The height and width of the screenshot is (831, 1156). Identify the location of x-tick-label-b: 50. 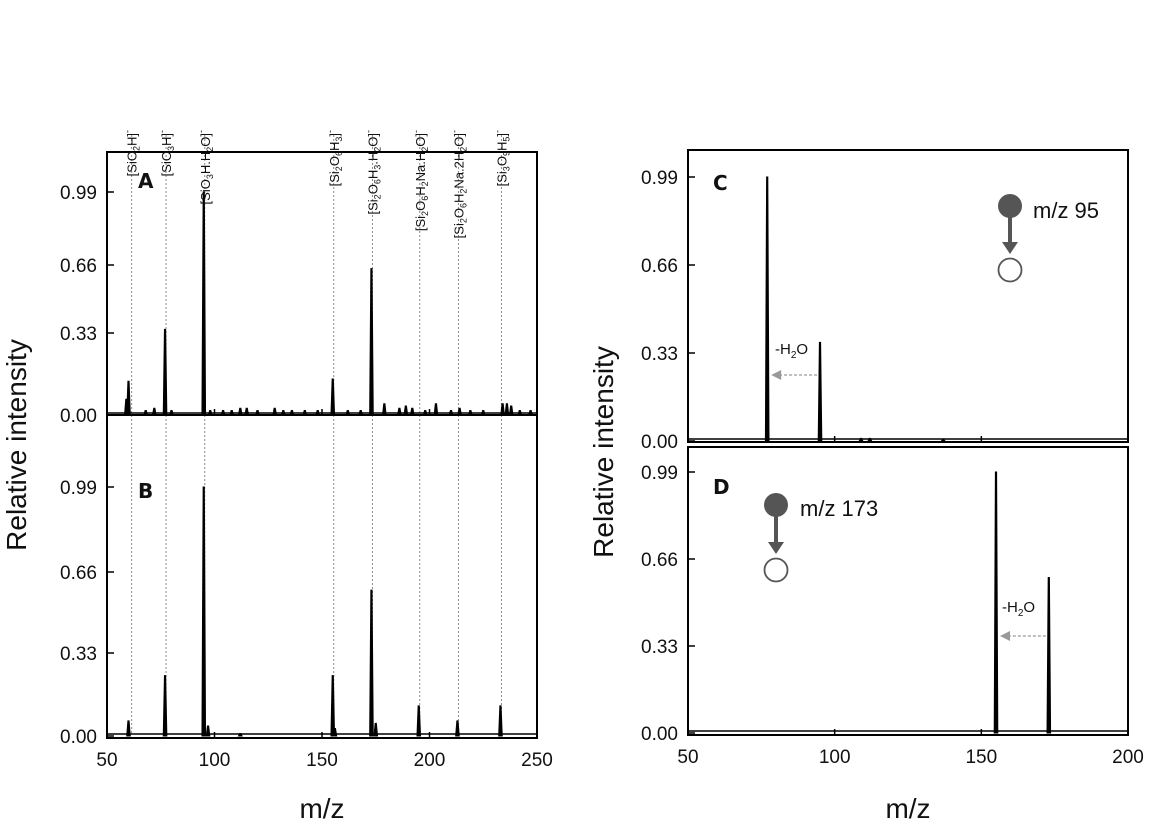
(106, 760).